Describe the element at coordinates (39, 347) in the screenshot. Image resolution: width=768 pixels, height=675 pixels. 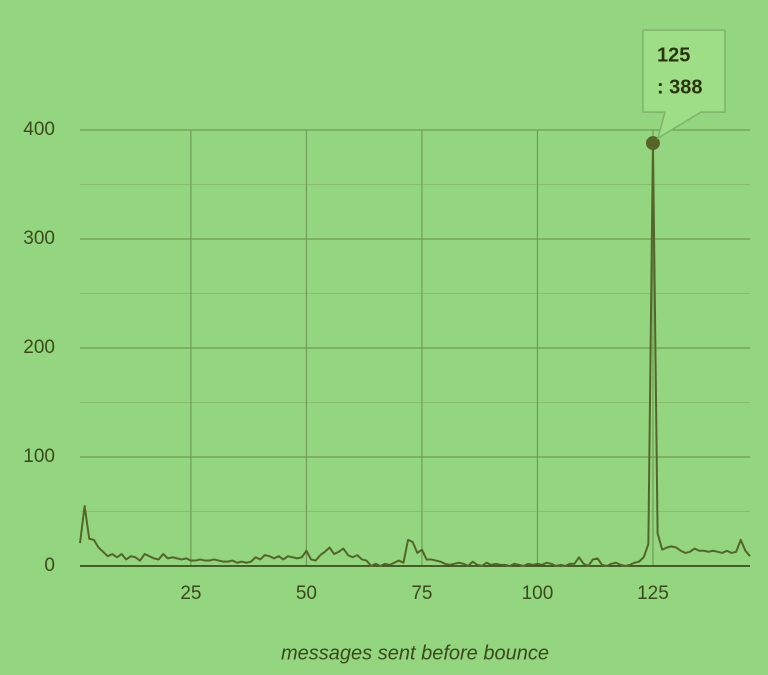
I see `y-tick-label: 200` at that location.